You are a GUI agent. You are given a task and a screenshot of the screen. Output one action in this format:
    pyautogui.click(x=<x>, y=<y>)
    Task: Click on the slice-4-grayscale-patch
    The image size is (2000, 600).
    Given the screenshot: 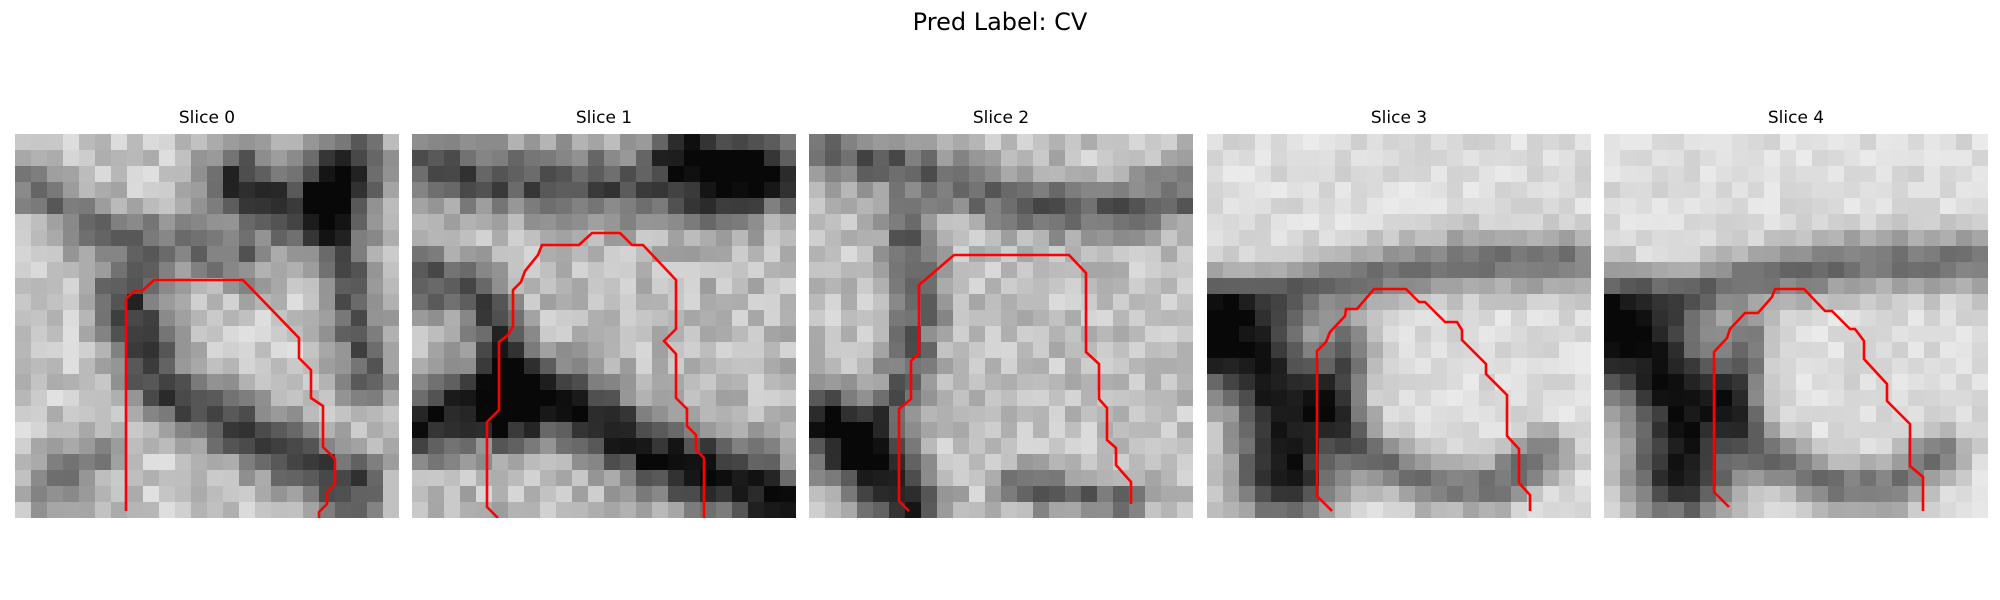 What is the action you would take?
    pyautogui.click(x=1796, y=326)
    